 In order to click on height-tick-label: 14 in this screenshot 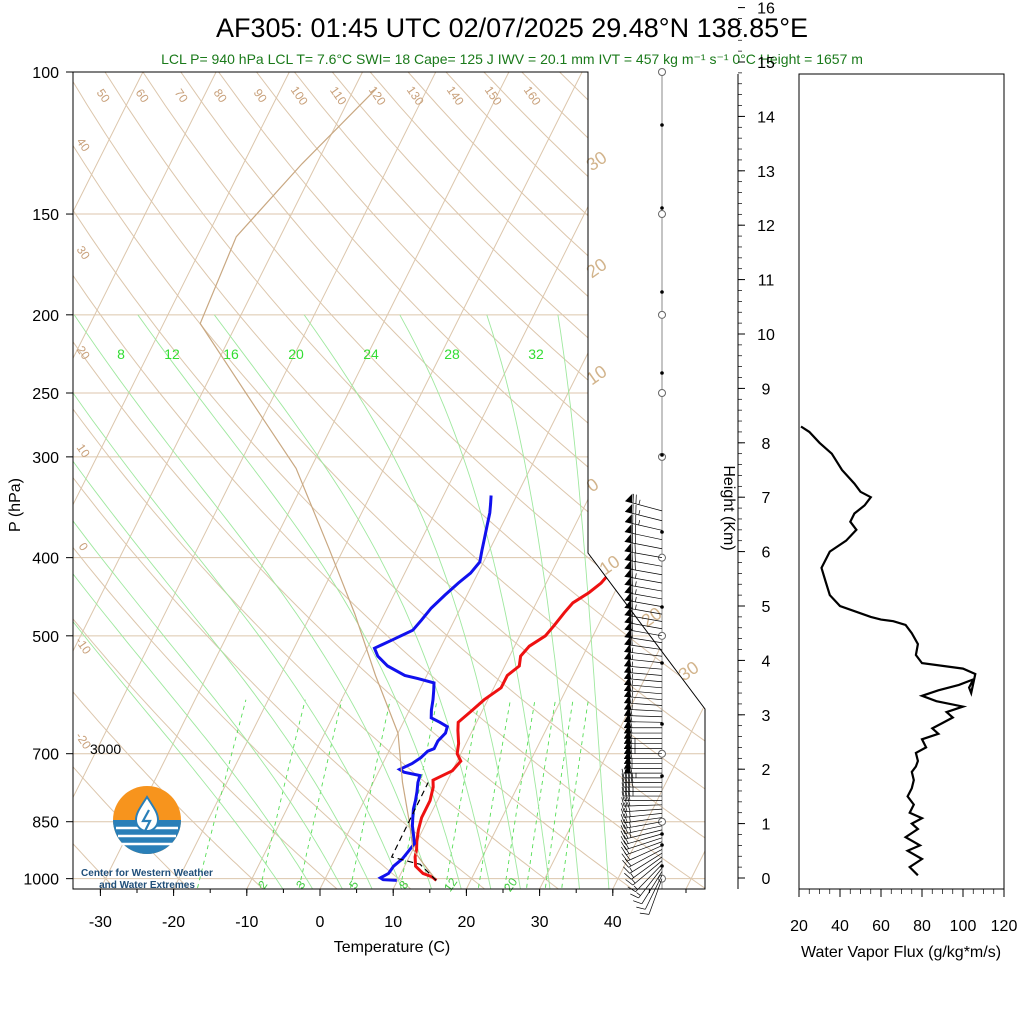, I will do `click(766, 117)`.